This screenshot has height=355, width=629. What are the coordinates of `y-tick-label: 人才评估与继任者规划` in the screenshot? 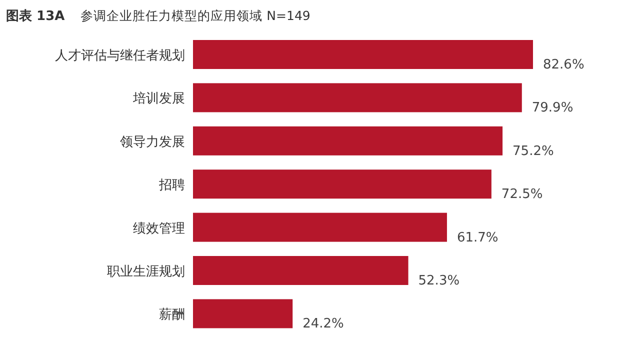 It's located at (120, 56).